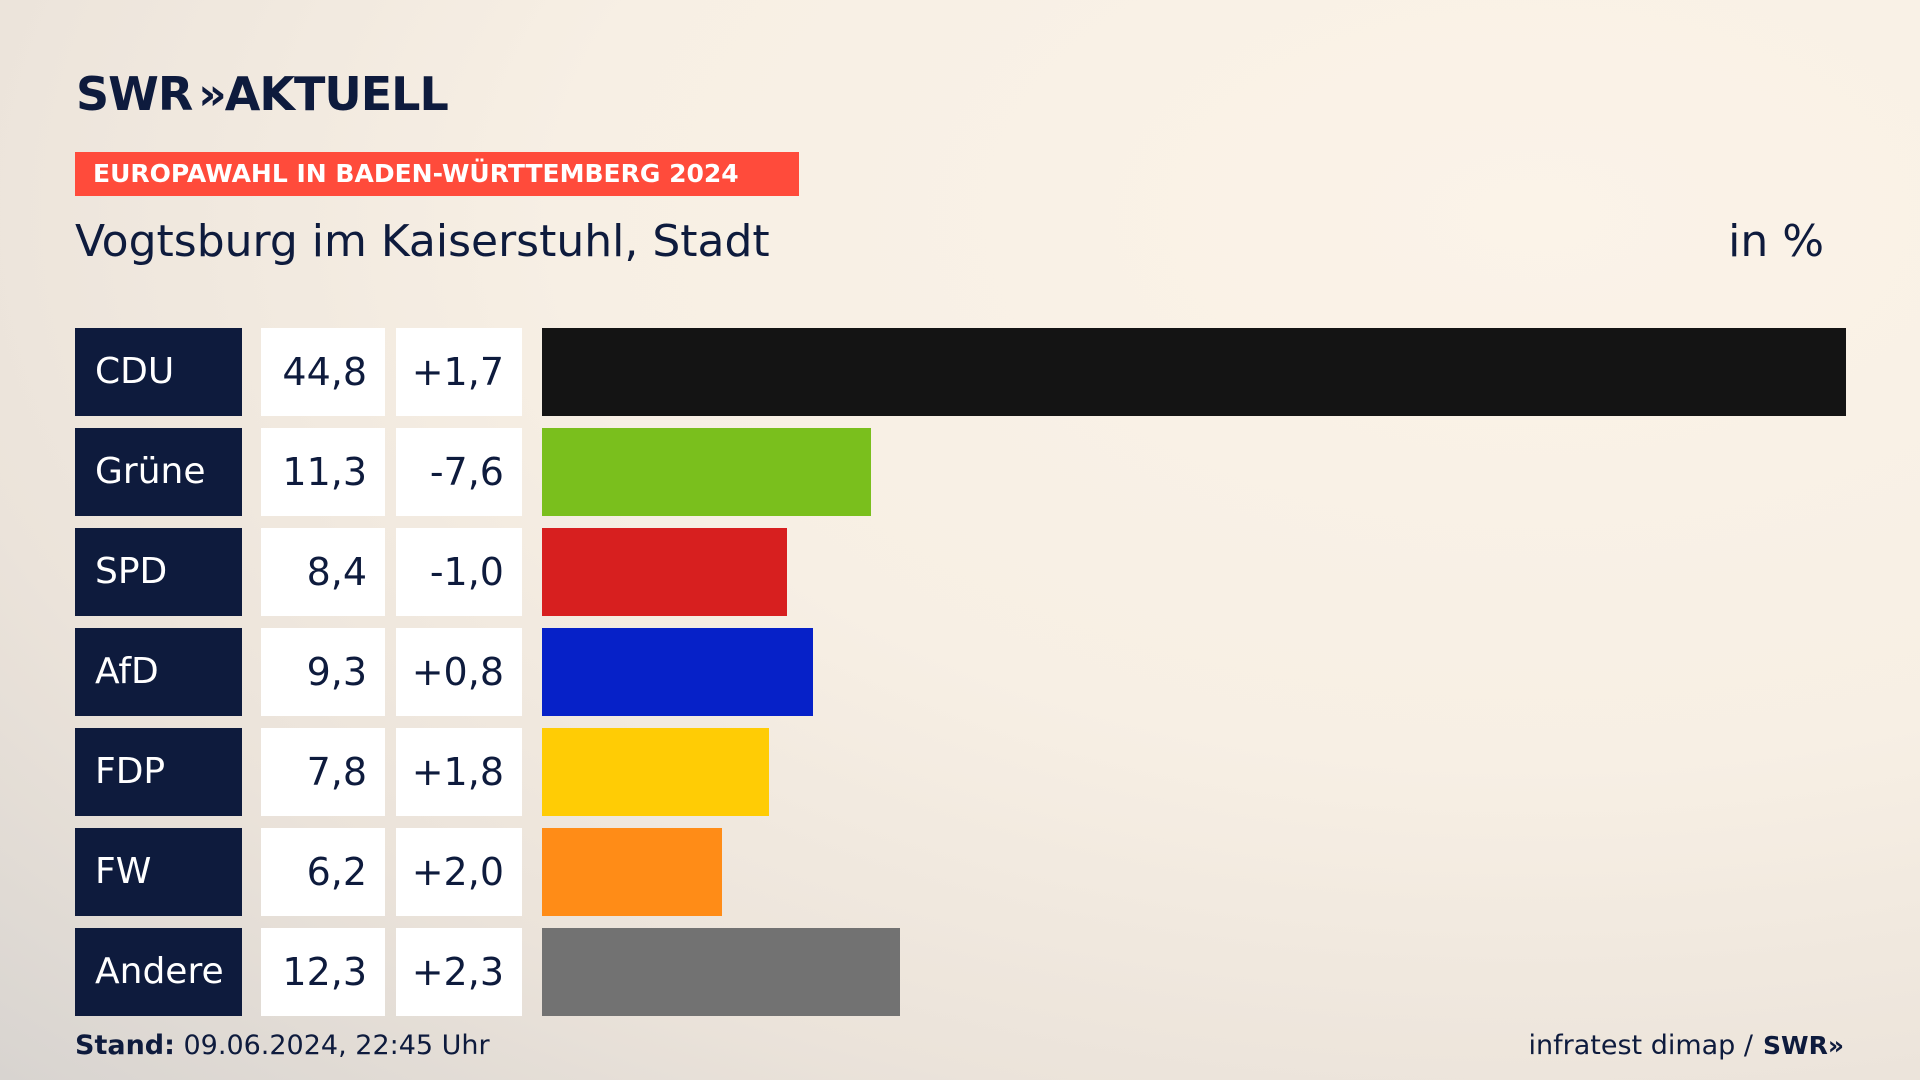 Image resolution: width=1920 pixels, height=1080 pixels. What do you see at coordinates (960, 872) in the screenshot?
I see `chart-row: FW 6,2 +2,0` at bounding box center [960, 872].